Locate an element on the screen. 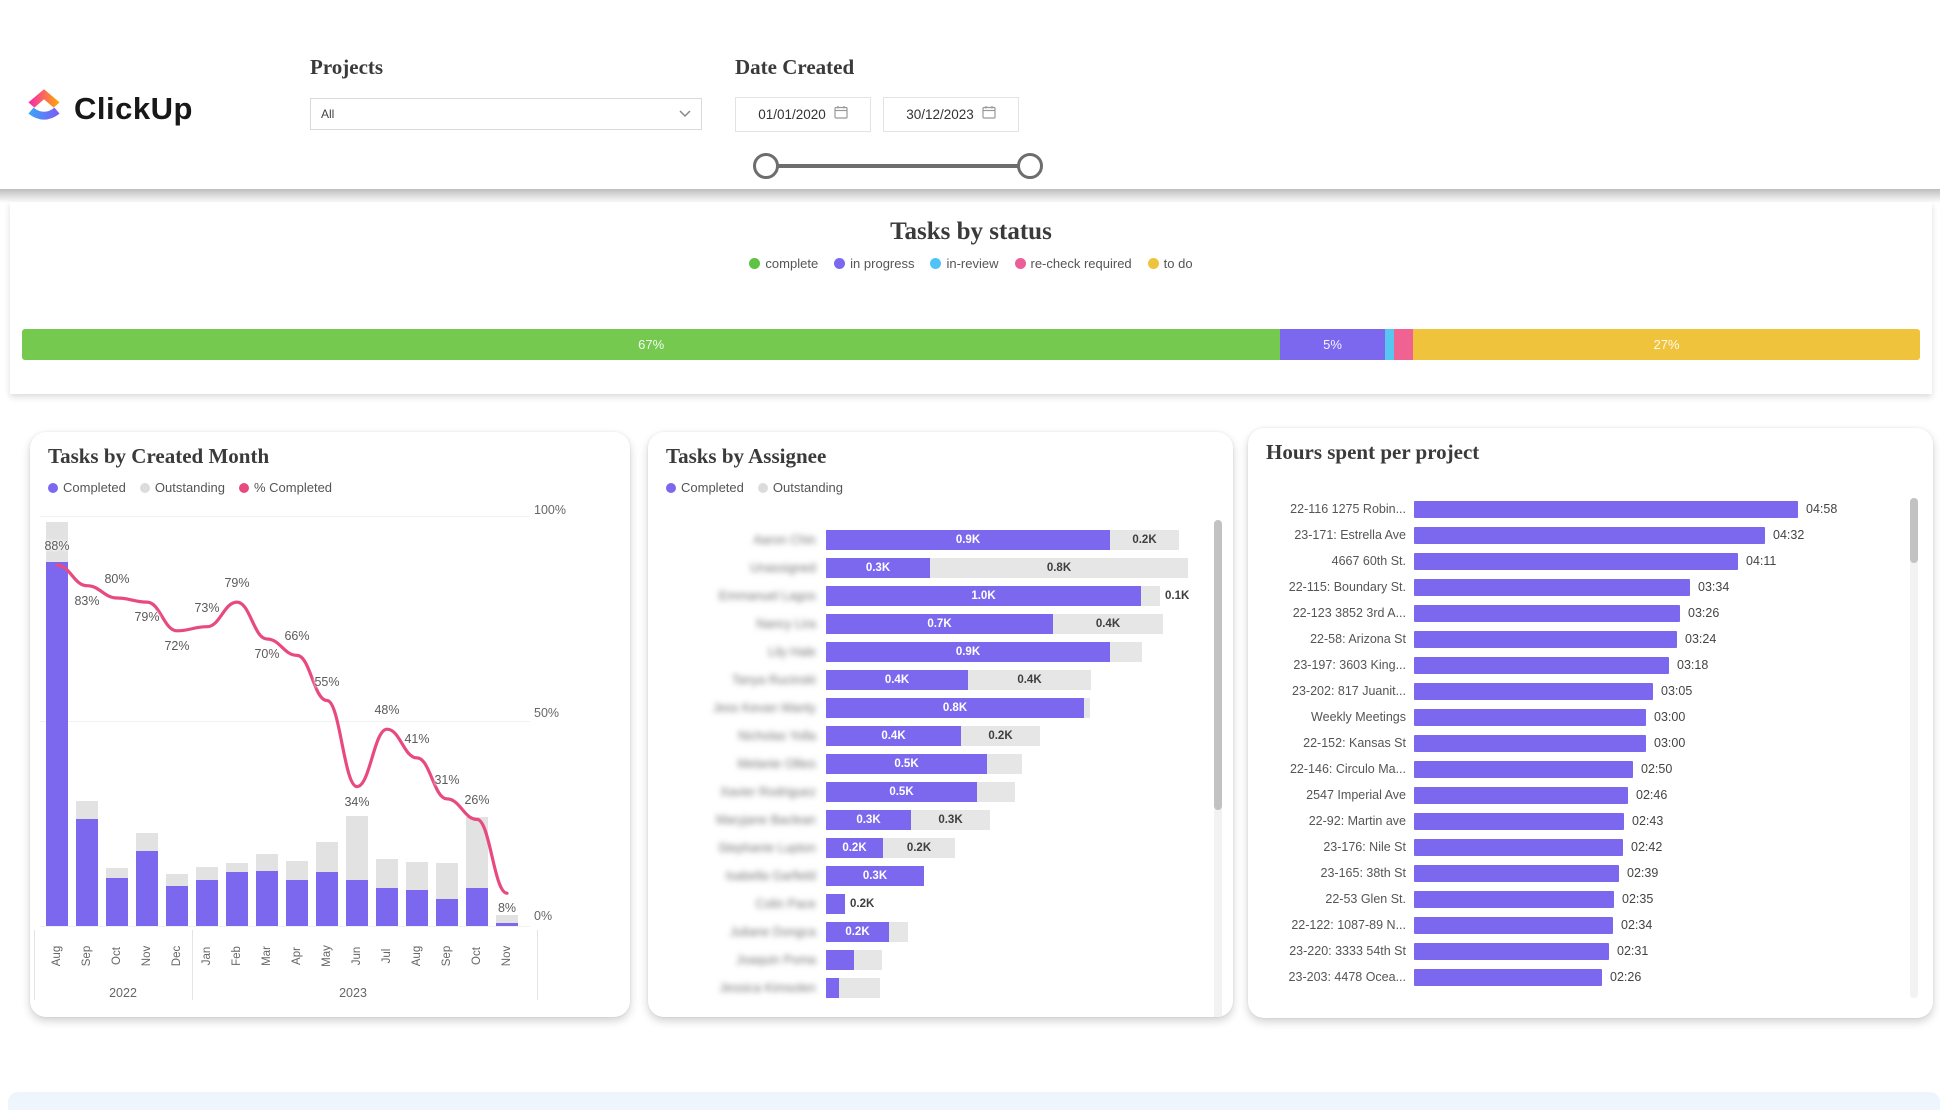  bar-outstanding: 0.3K is located at coordinates (950, 820).